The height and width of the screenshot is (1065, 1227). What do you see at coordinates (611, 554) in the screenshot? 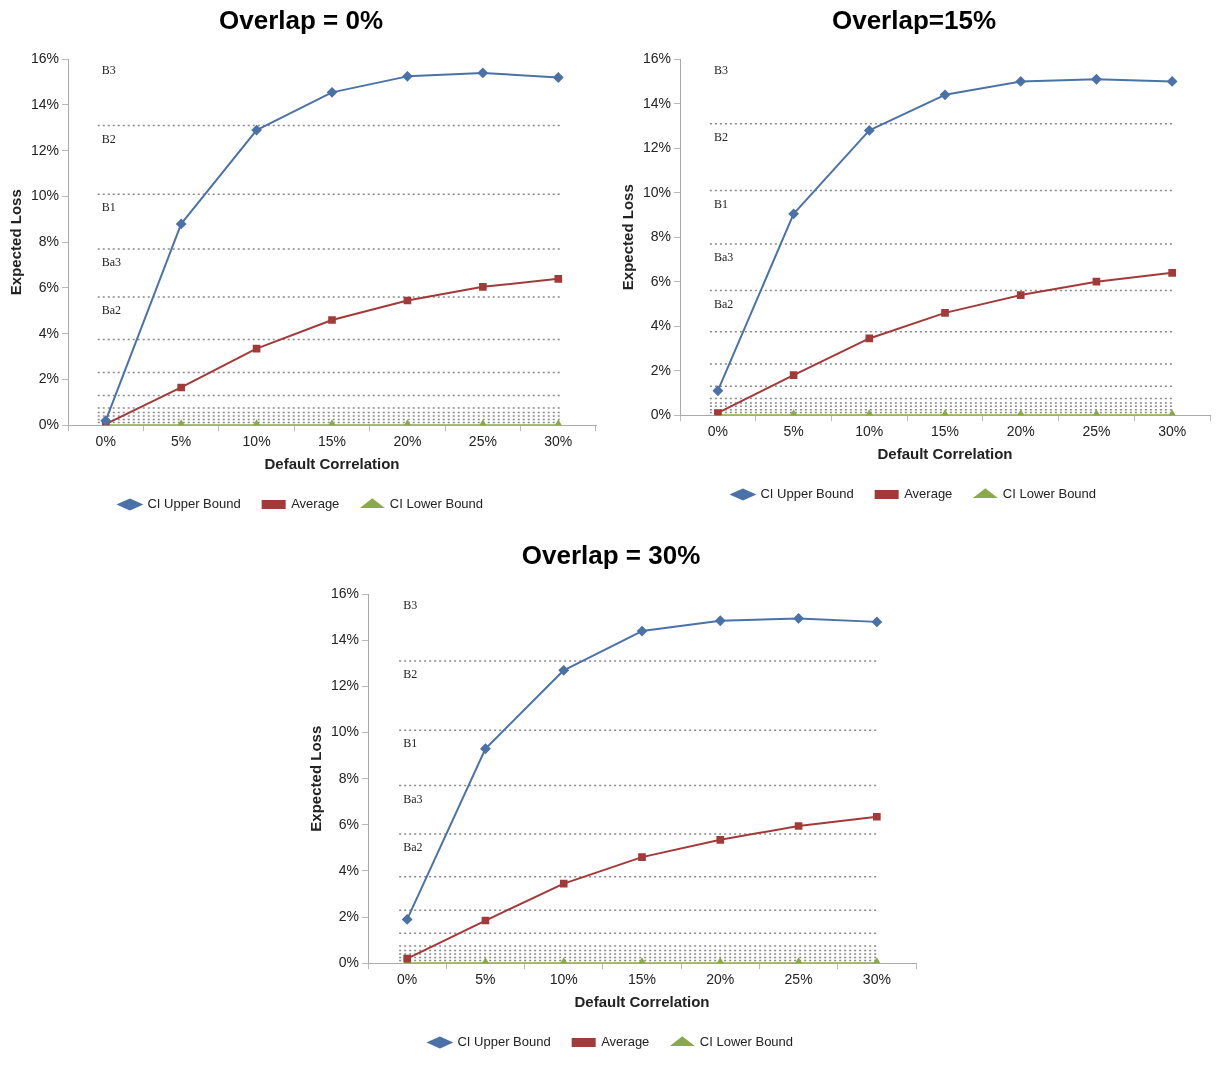
I see `chart-title: Overlap = 30%` at bounding box center [611, 554].